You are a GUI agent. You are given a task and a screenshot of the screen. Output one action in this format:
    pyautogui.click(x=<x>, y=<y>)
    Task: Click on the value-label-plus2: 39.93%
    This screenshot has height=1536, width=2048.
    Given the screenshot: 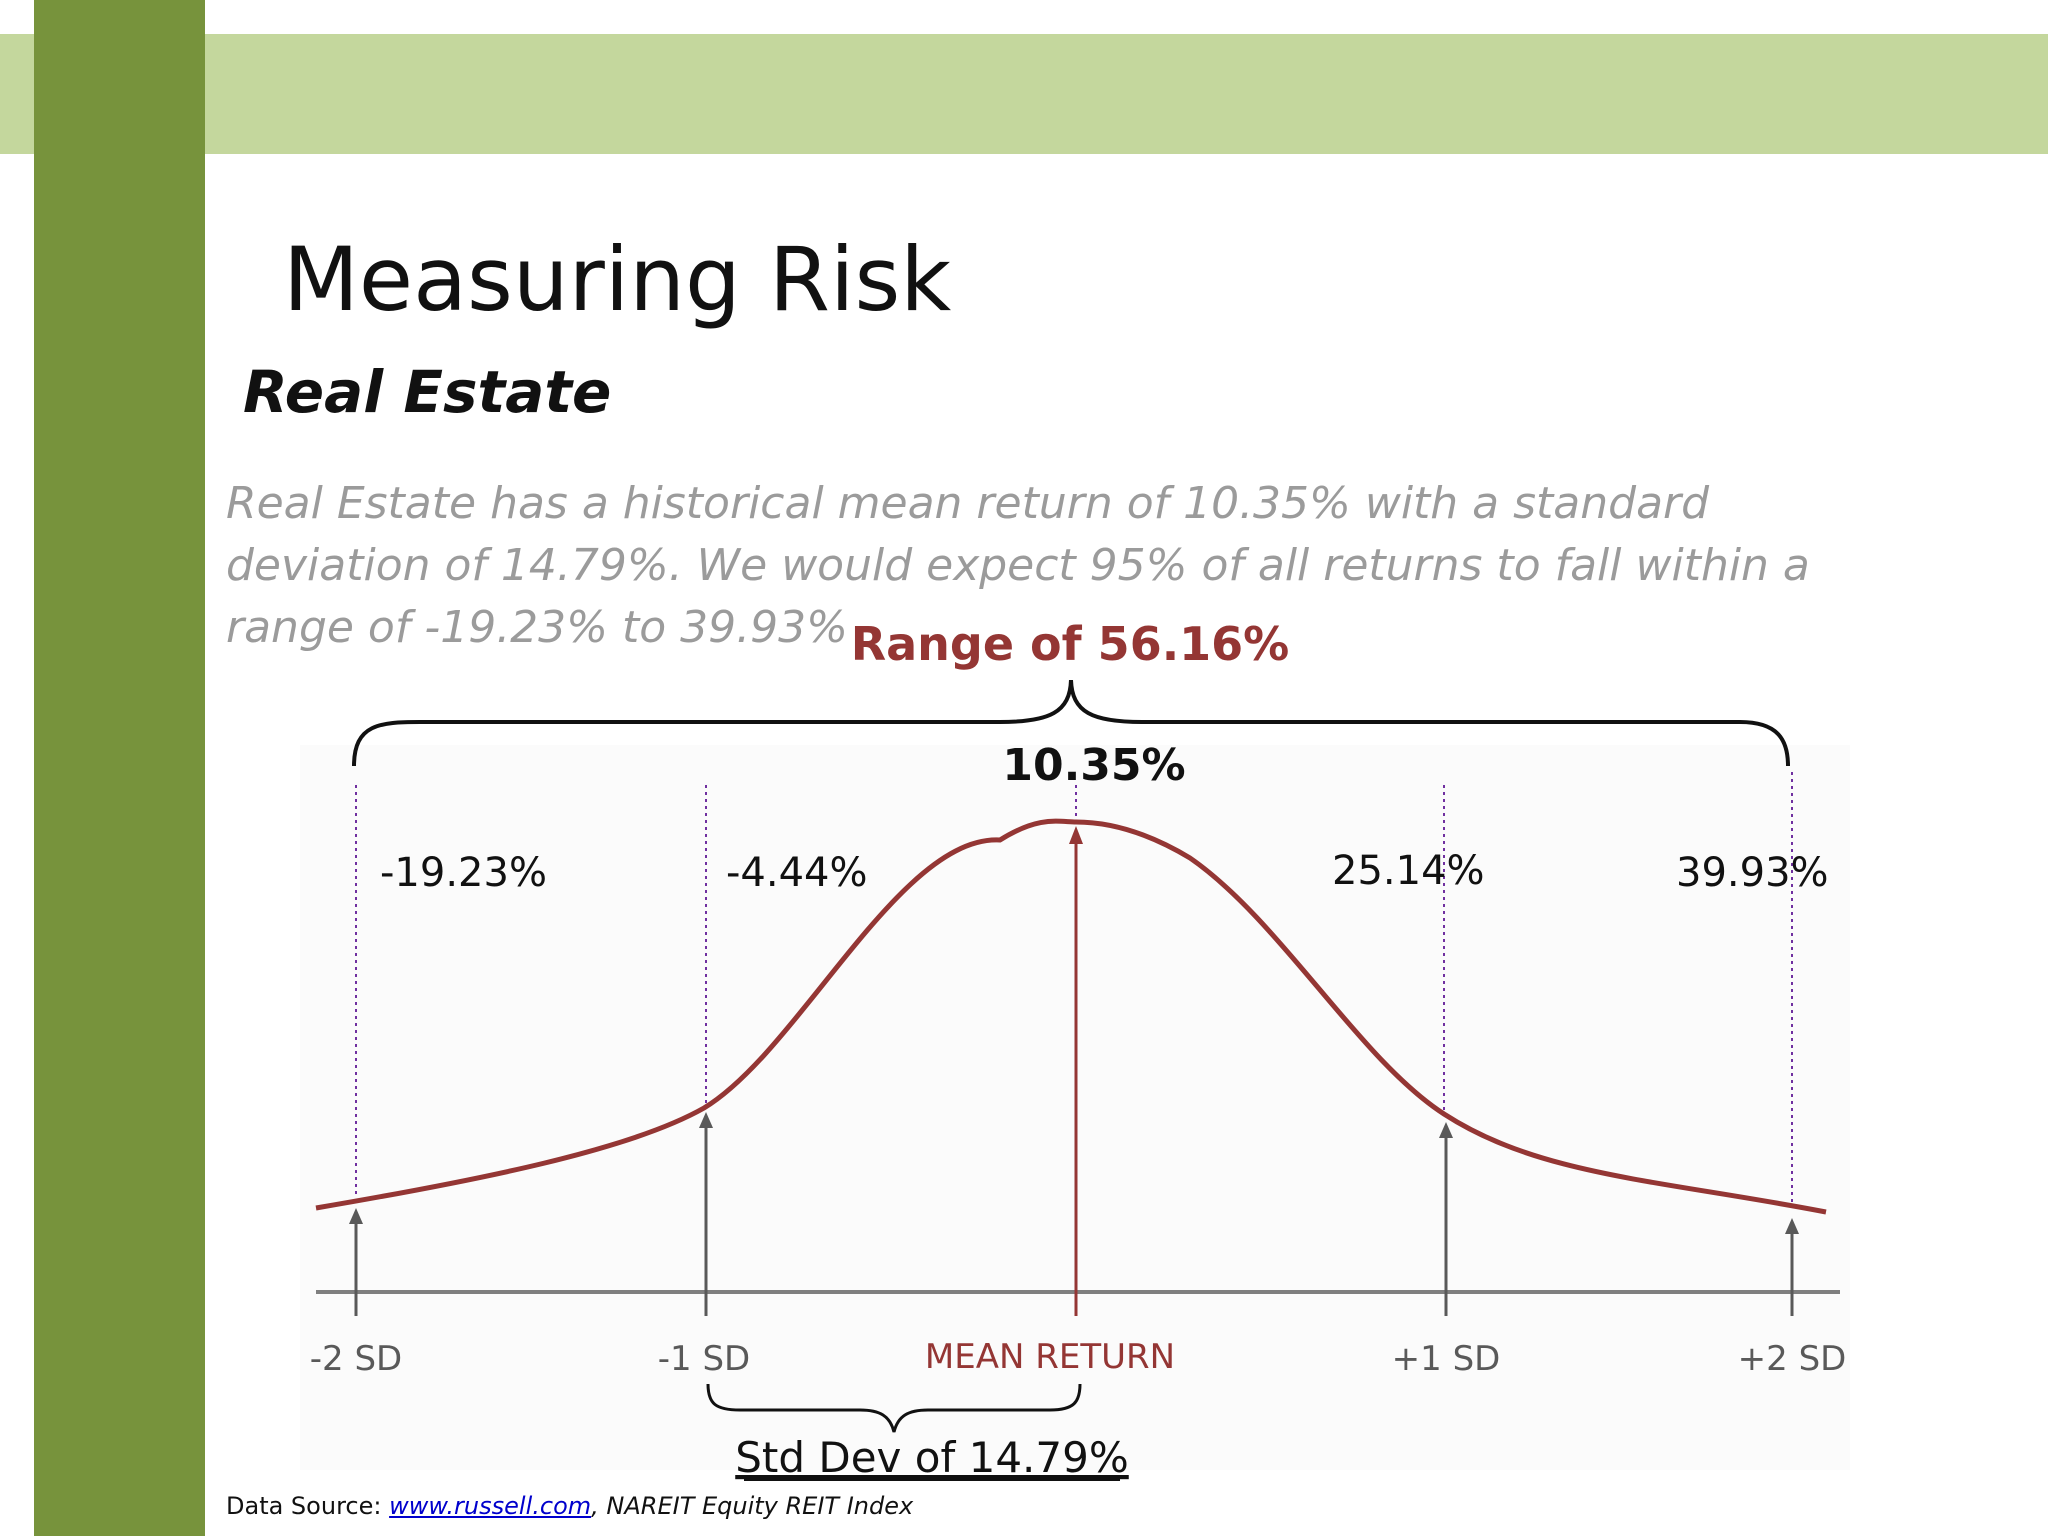 What is the action you would take?
    pyautogui.click(x=1752, y=873)
    